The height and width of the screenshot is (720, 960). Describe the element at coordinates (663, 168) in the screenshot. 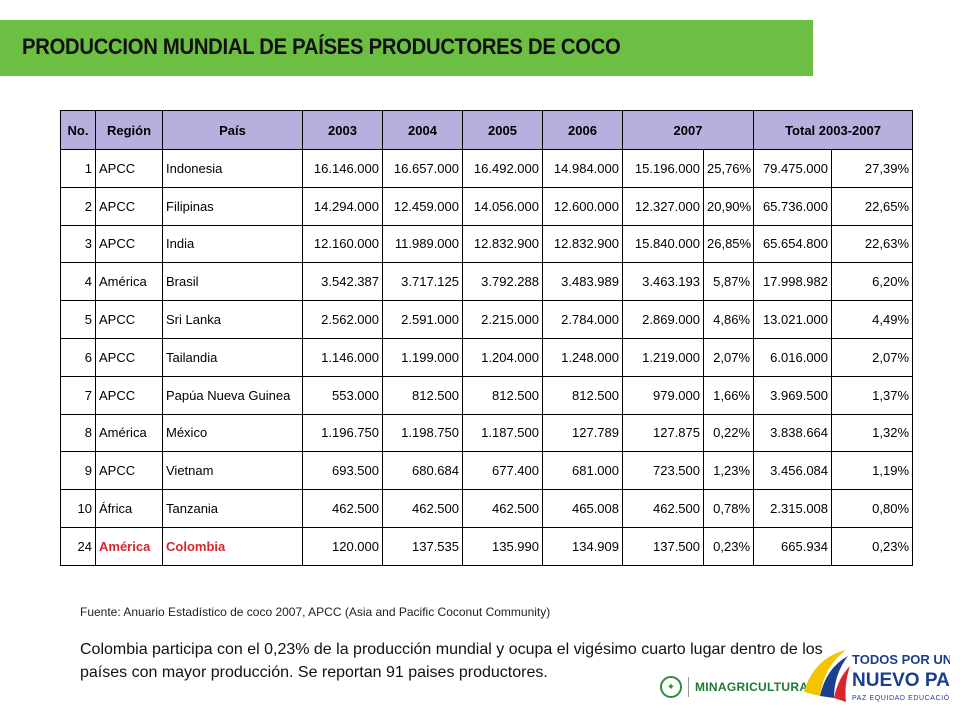

I see `cell-2007: 15.196.000` at that location.